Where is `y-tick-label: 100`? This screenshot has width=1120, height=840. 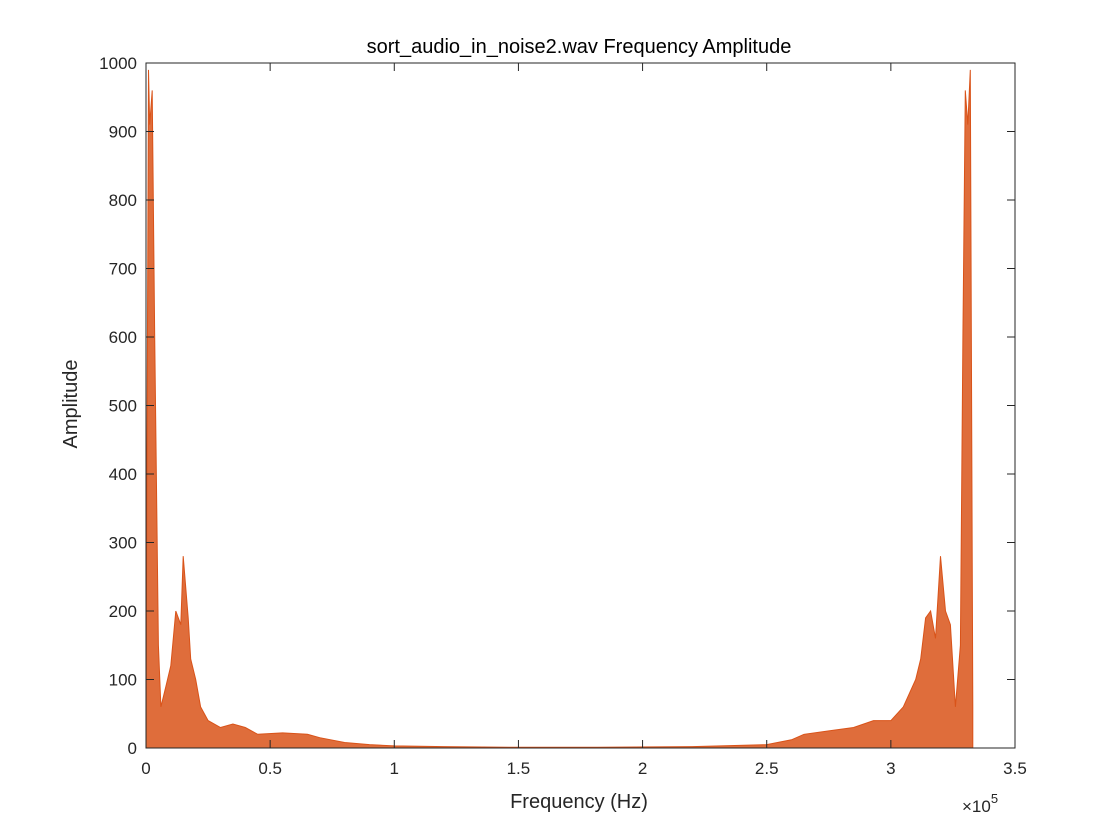 y-tick-label: 100 is located at coordinates (123, 680).